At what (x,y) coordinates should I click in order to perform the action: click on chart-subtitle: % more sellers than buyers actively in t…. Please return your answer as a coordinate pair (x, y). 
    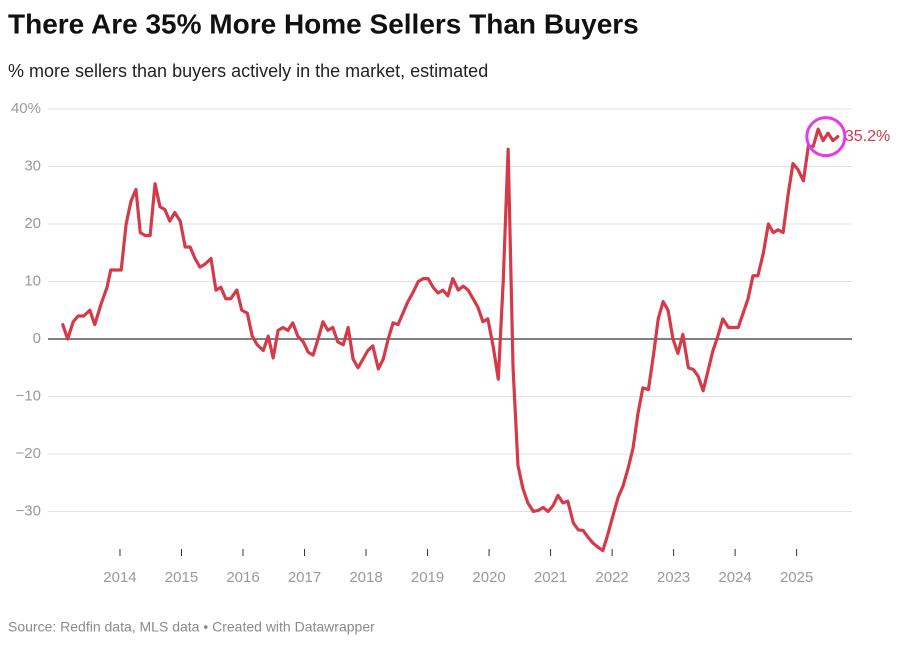
    Looking at the image, I should click on (248, 71).